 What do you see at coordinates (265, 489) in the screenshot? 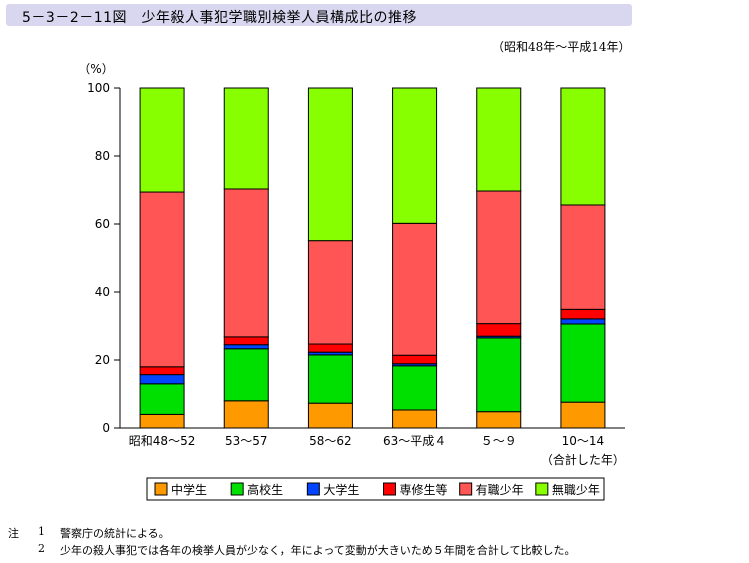
I see `legend-label: 高校生` at bounding box center [265, 489].